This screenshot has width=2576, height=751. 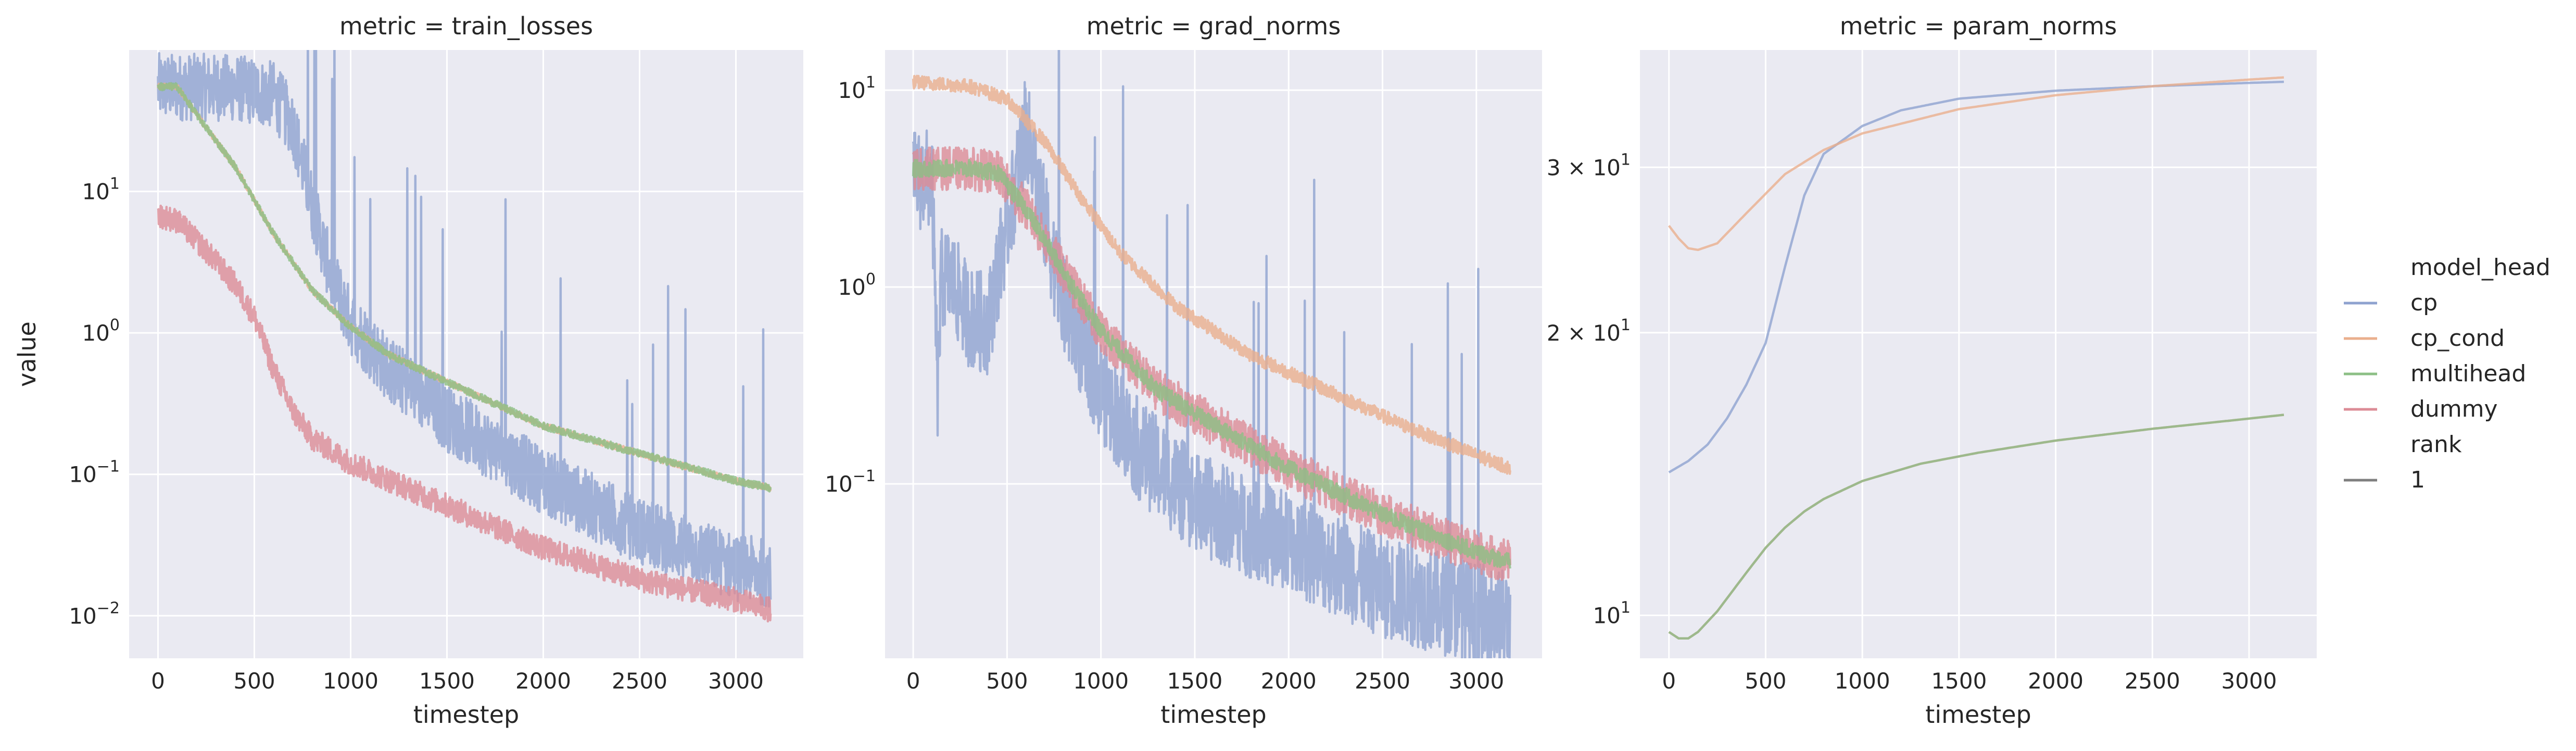 What do you see at coordinates (2480, 267) in the screenshot?
I see `legend-title-model-head: model_head` at bounding box center [2480, 267].